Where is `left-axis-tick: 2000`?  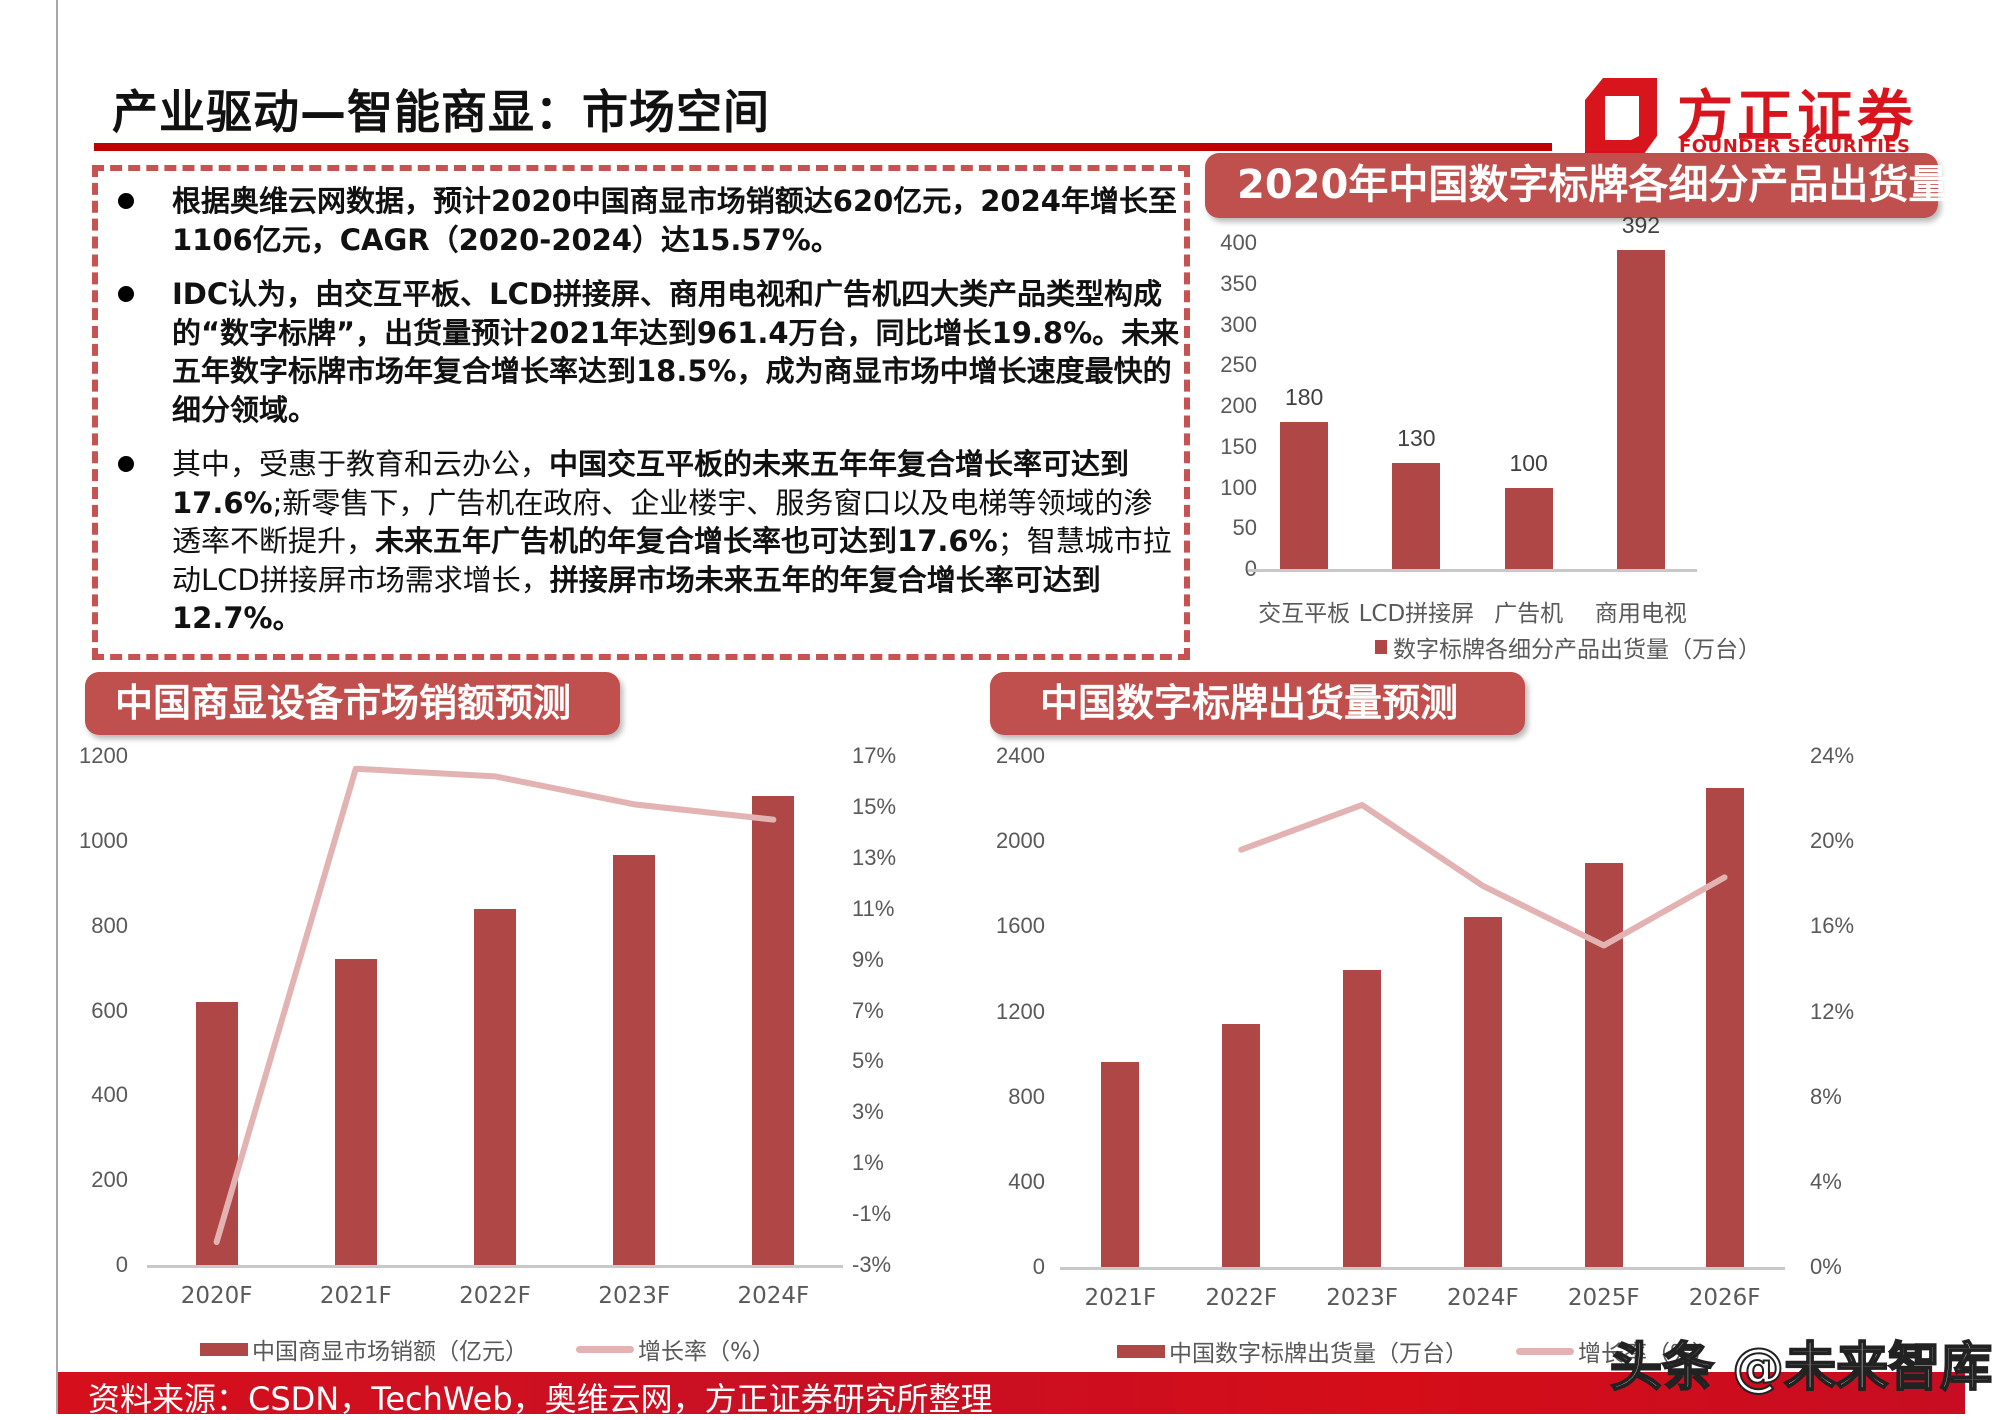
left-axis-tick: 2000 is located at coordinates (1020, 841).